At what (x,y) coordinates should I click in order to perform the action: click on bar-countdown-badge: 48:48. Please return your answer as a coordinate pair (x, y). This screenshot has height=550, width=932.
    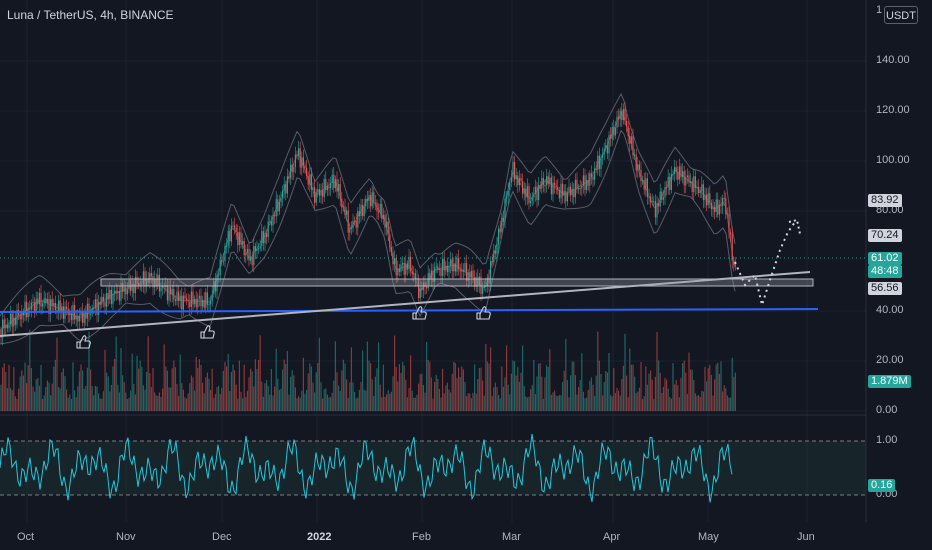
    Looking at the image, I should click on (885, 271).